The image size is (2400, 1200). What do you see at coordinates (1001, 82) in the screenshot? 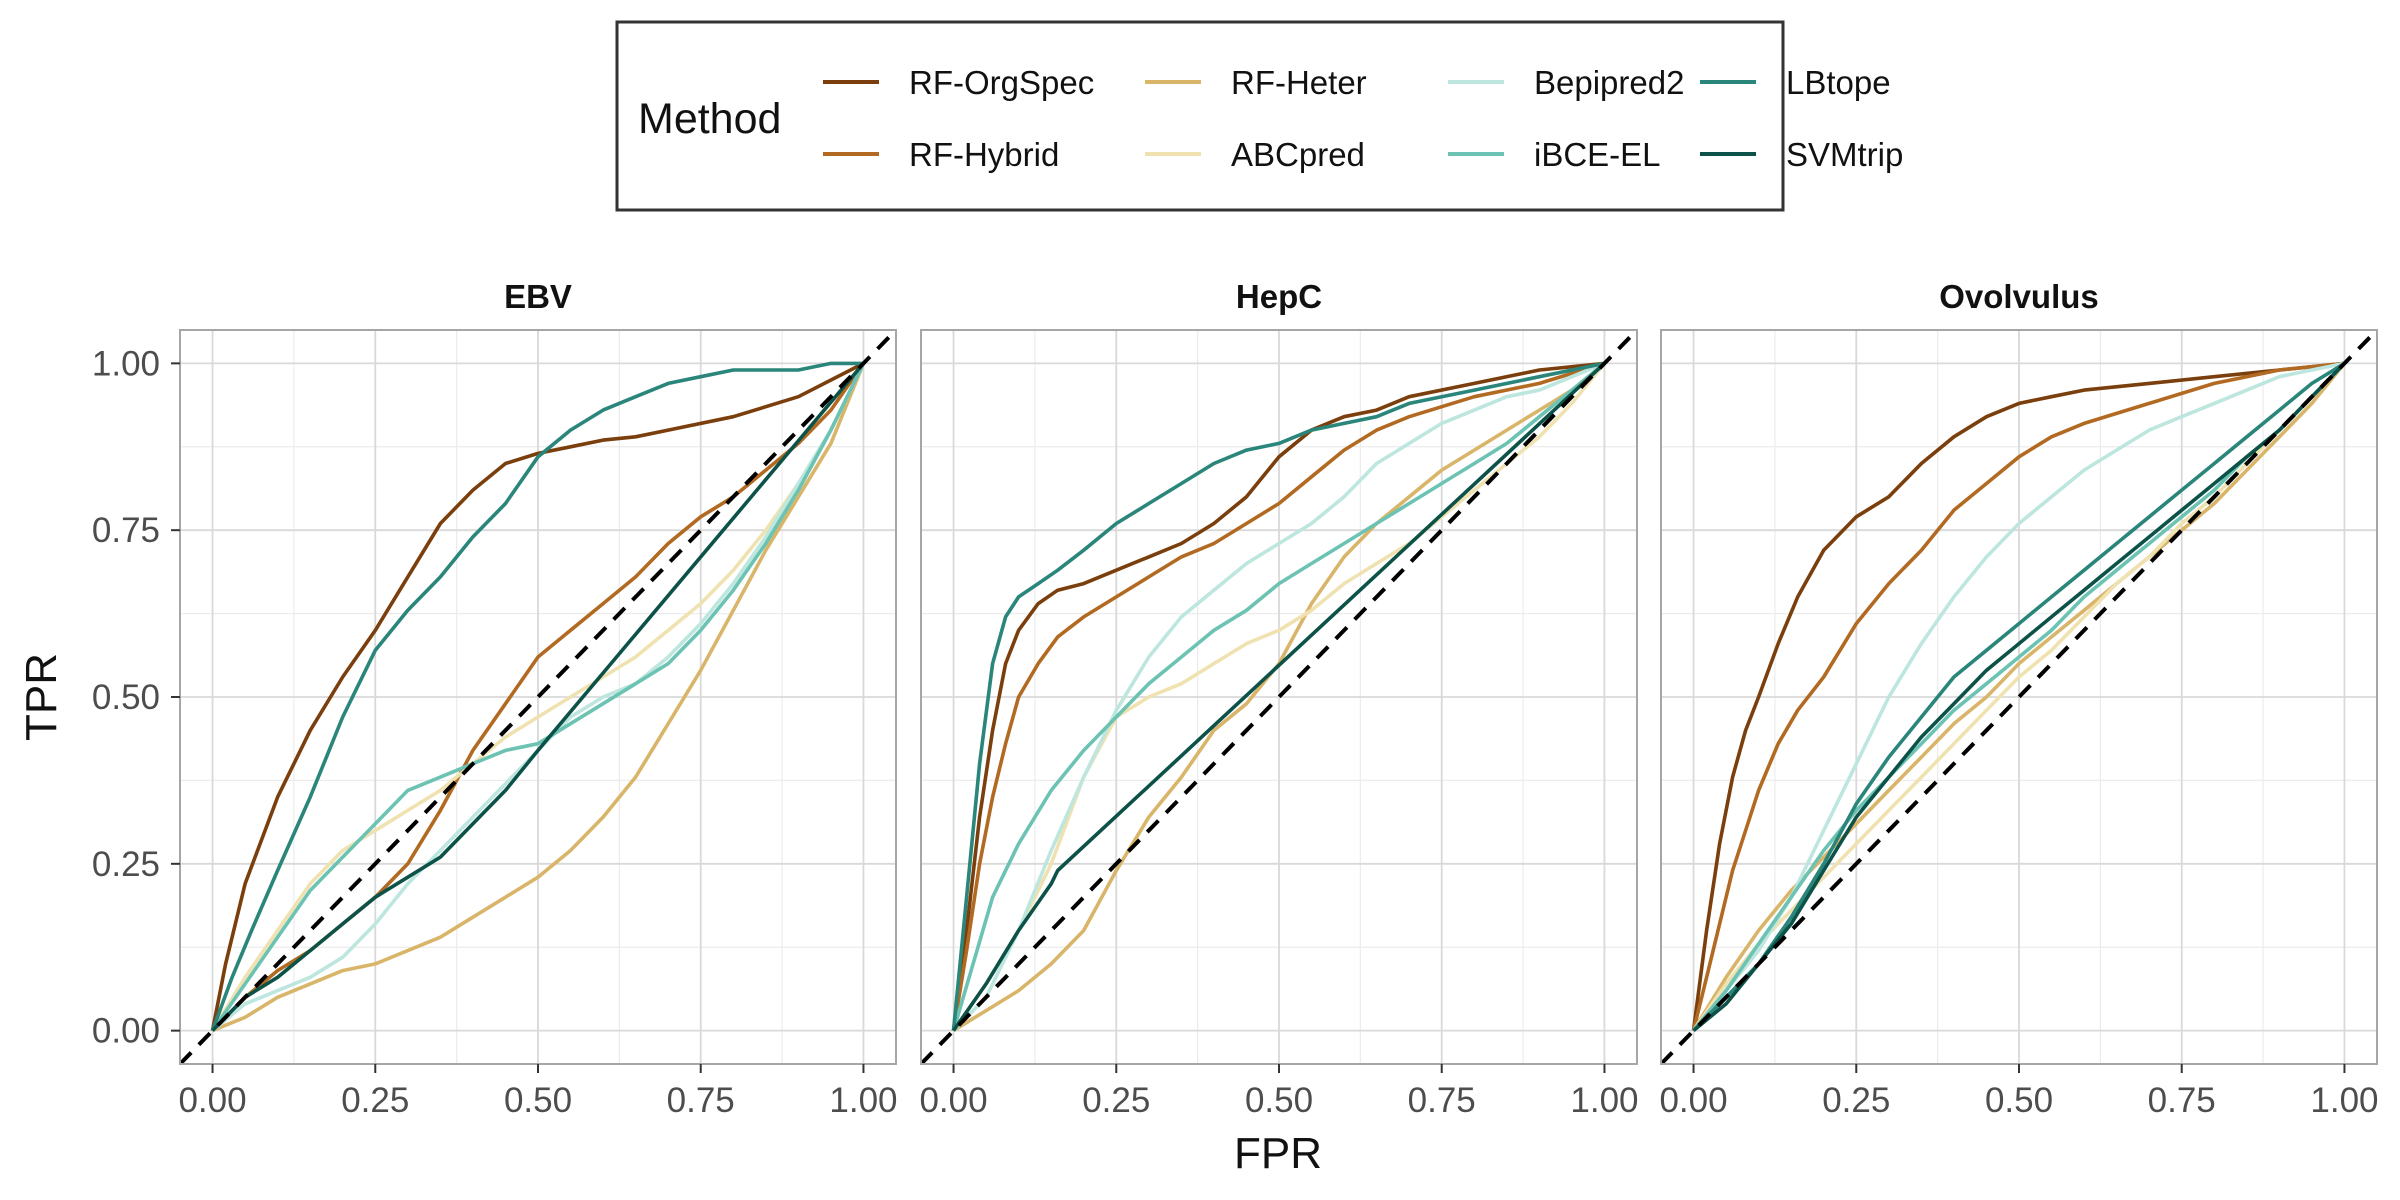
I see `legend-label: RF-OrgSpec` at bounding box center [1001, 82].